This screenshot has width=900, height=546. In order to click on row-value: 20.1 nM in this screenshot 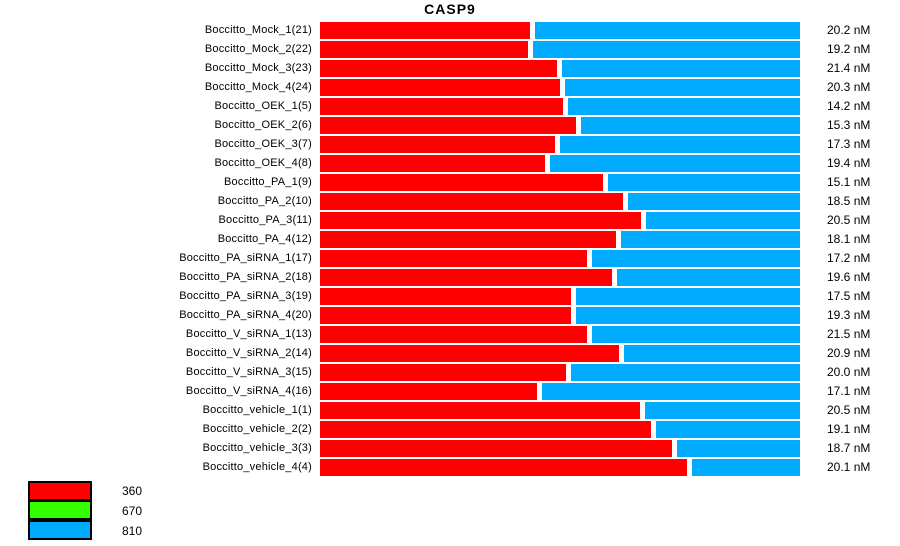, I will do `click(849, 467)`.